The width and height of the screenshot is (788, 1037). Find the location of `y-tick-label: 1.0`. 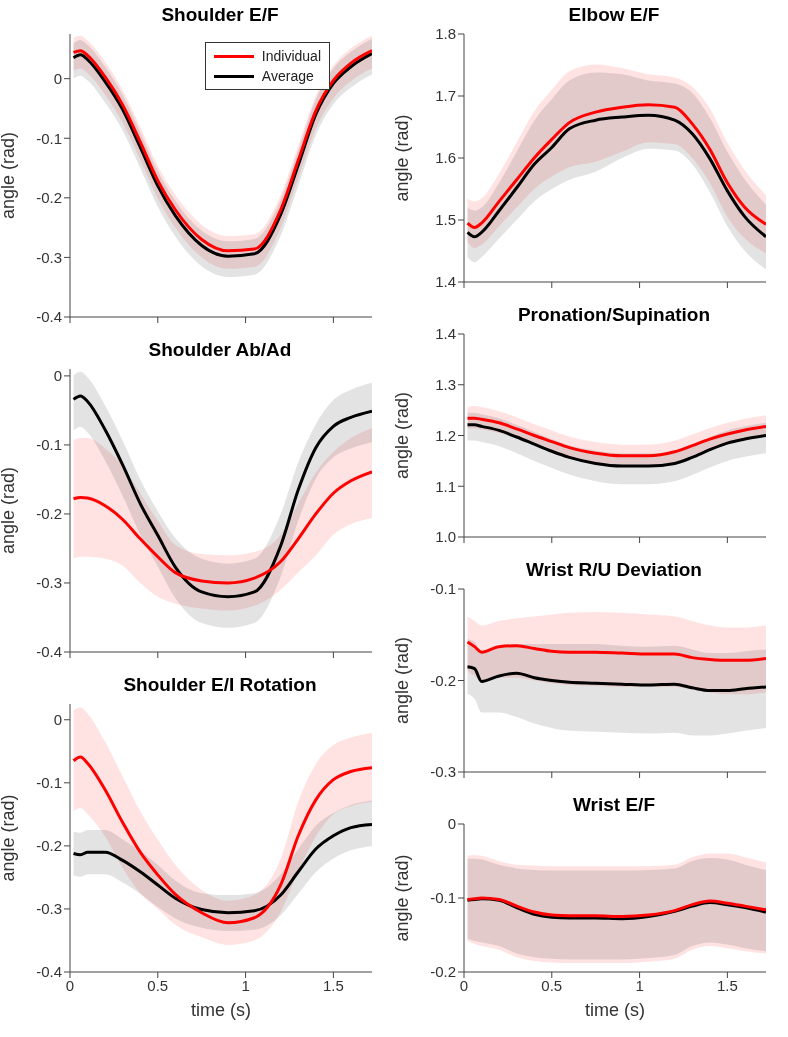

y-tick-label: 1.0 is located at coordinates (445, 537).